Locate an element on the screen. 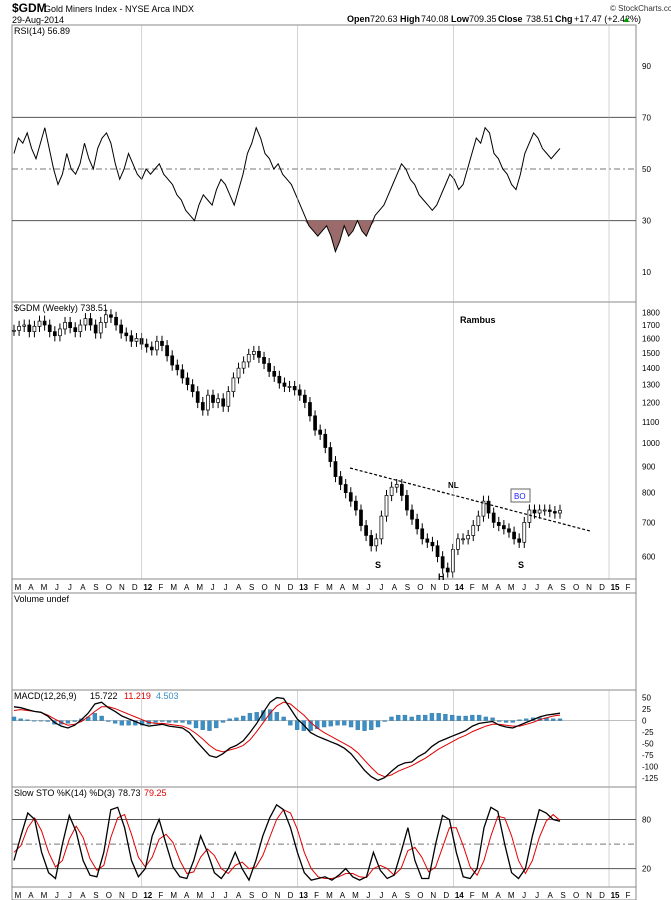 The image size is (671, 900). shoulder-right-label: S is located at coordinates (521, 565).